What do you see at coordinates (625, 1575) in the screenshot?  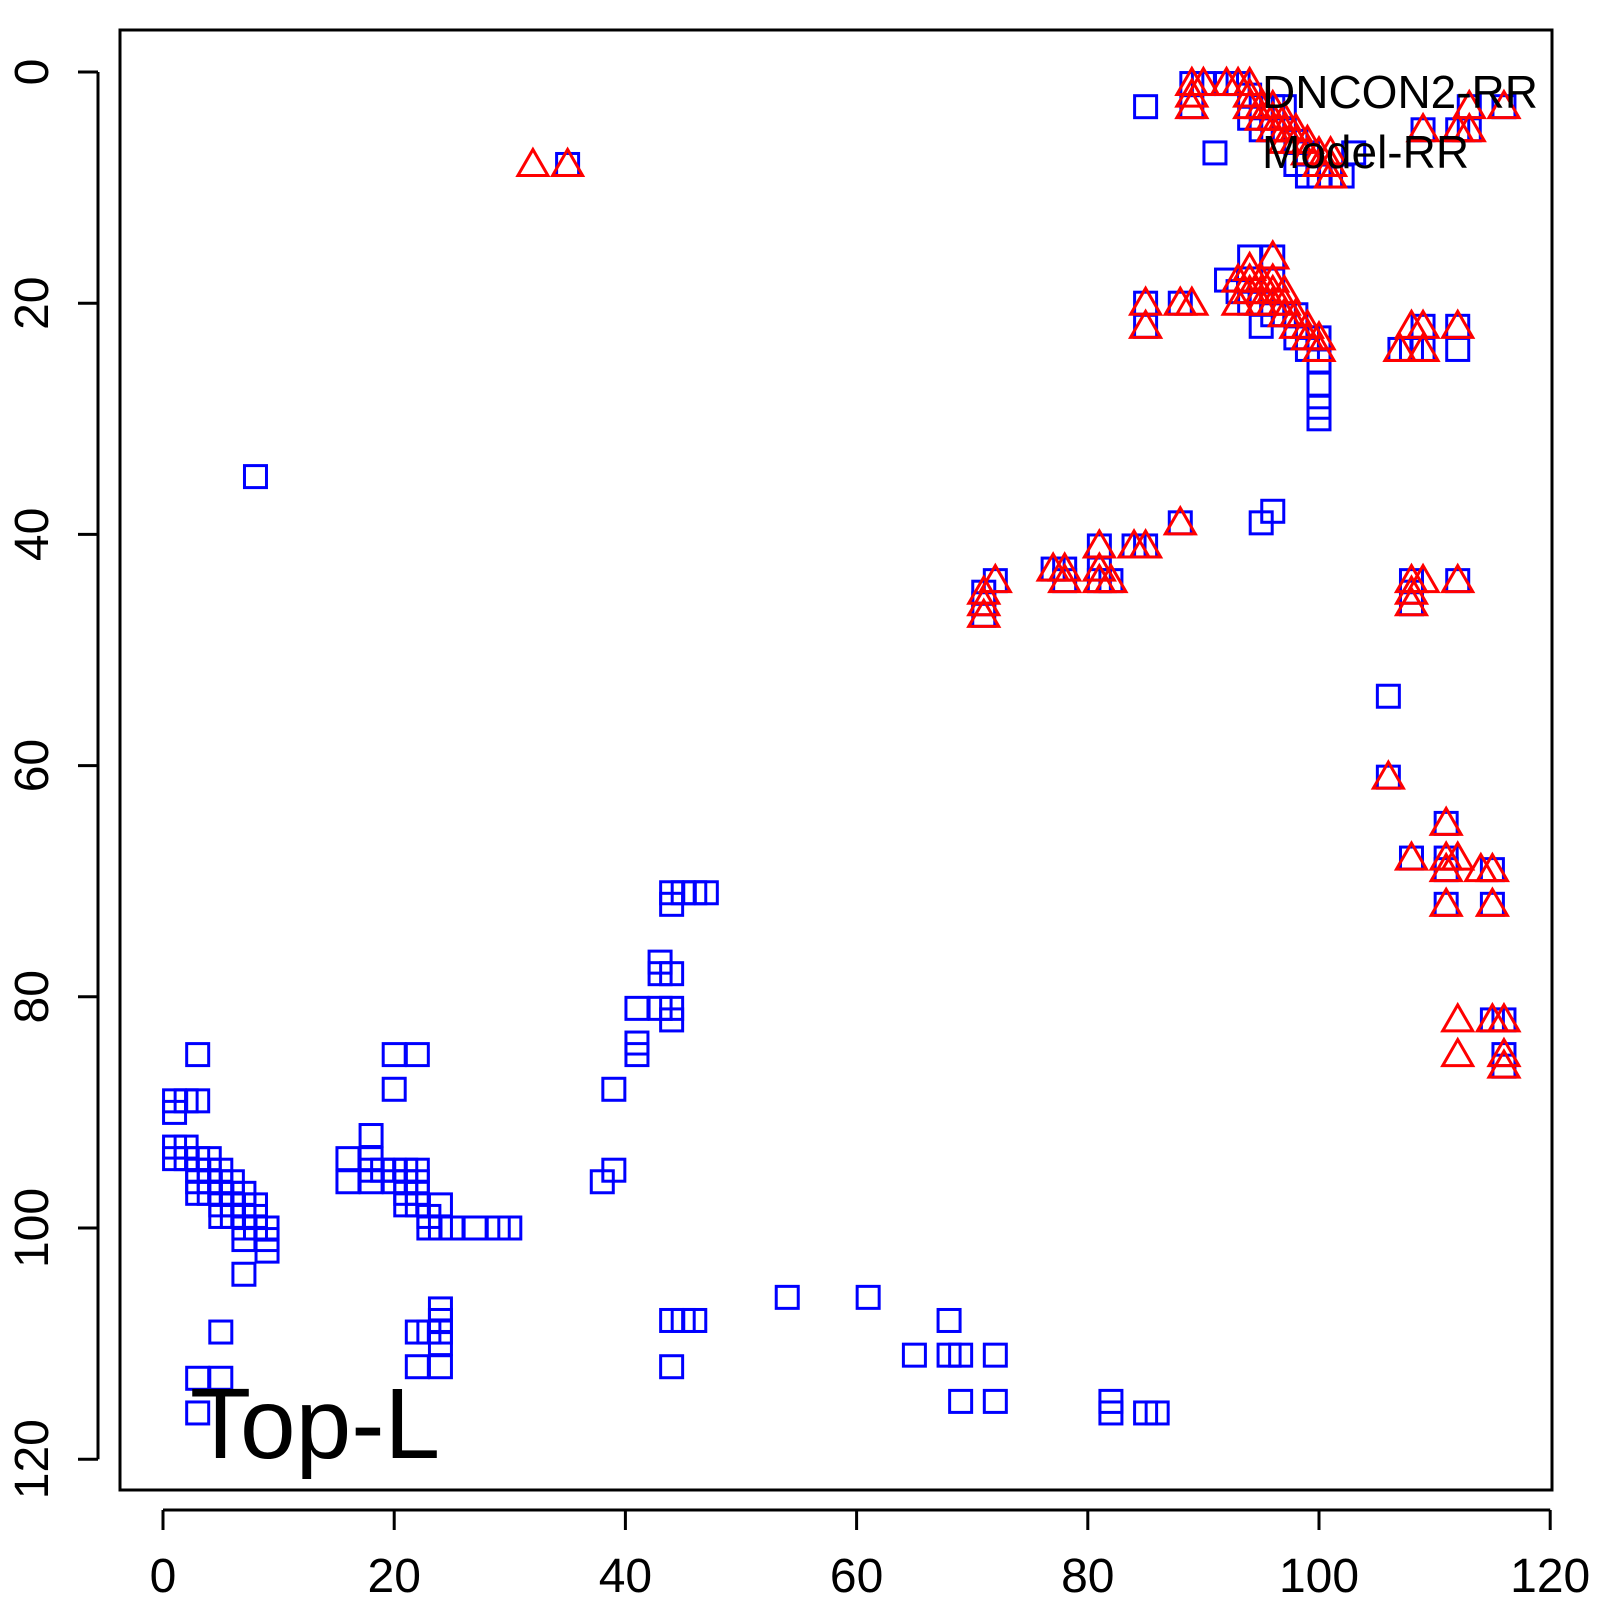 I see `x-tick-label: 40` at bounding box center [625, 1575].